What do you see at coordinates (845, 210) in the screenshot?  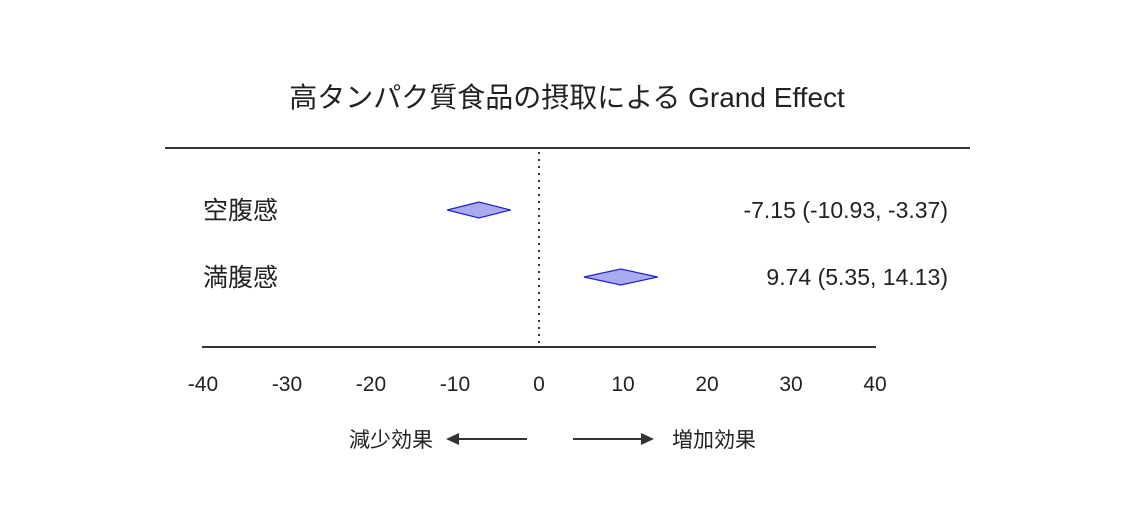 I see `estimate-ci-label: -7.15 (-10.93, -3.37)` at bounding box center [845, 210].